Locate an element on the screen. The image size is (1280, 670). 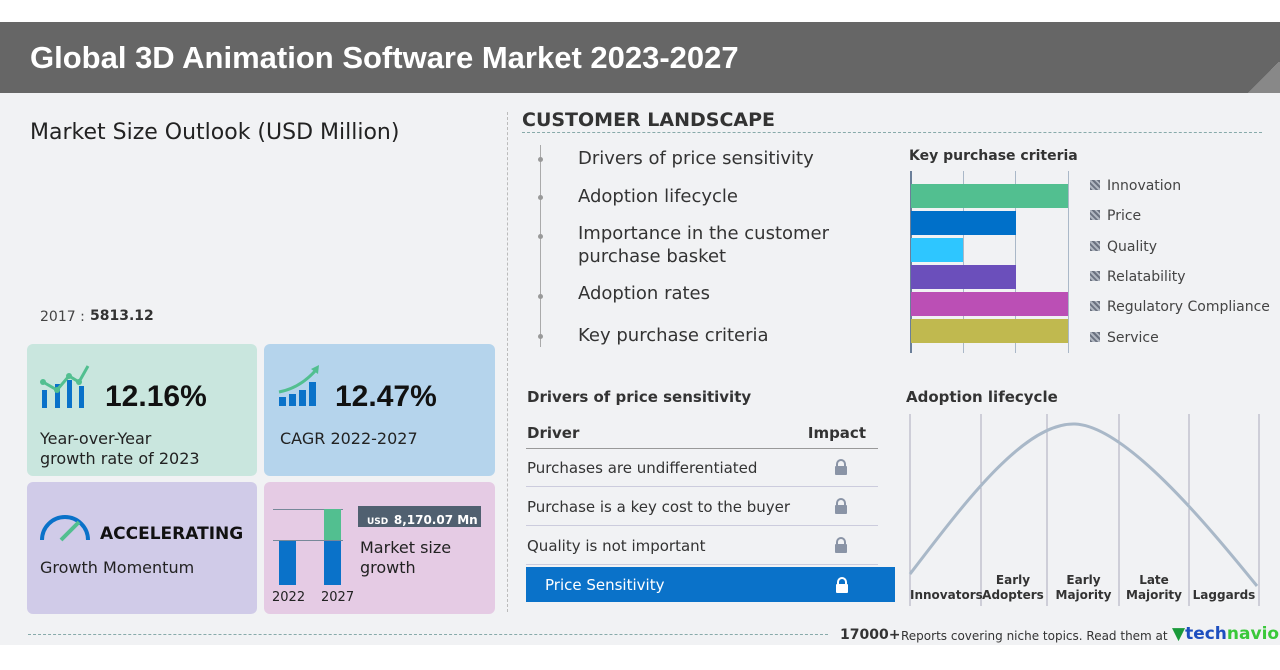
kpc-bar-relatability is located at coordinates (963, 277).